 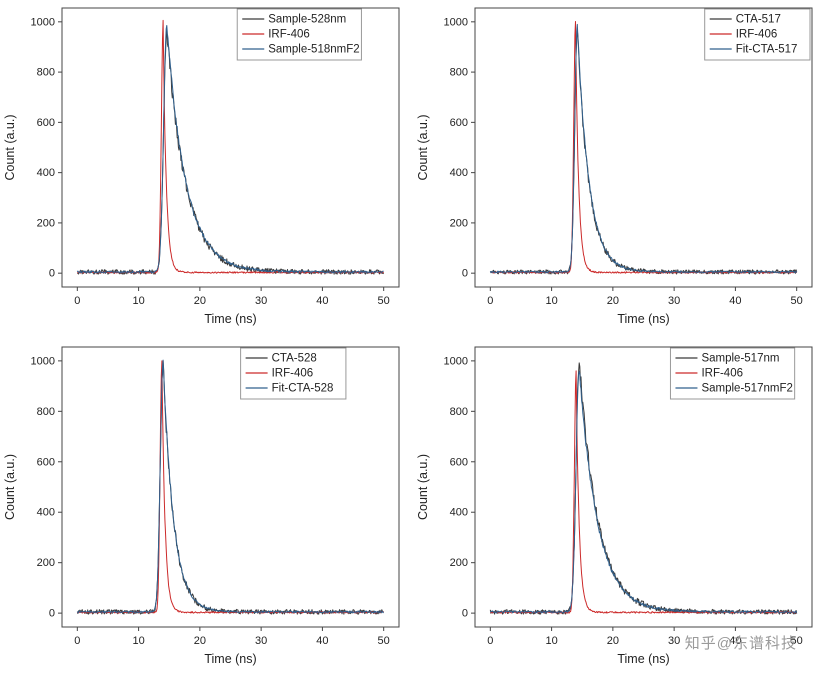 What do you see at coordinates (758, 20) in the screenshot?
I see `legend-label: CTA-517` at bounding box center [758, 20].